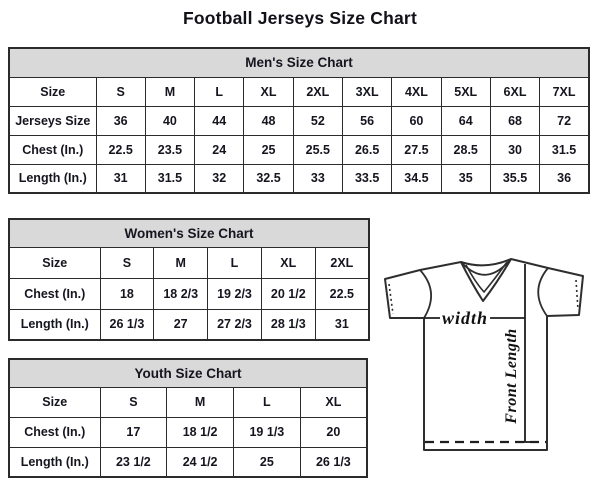 This screenshot has width=600, height=490. I want to click on table-row: Length (In.) 23 1/2 24 1/2 25 26 1/3, so click(188, 462).